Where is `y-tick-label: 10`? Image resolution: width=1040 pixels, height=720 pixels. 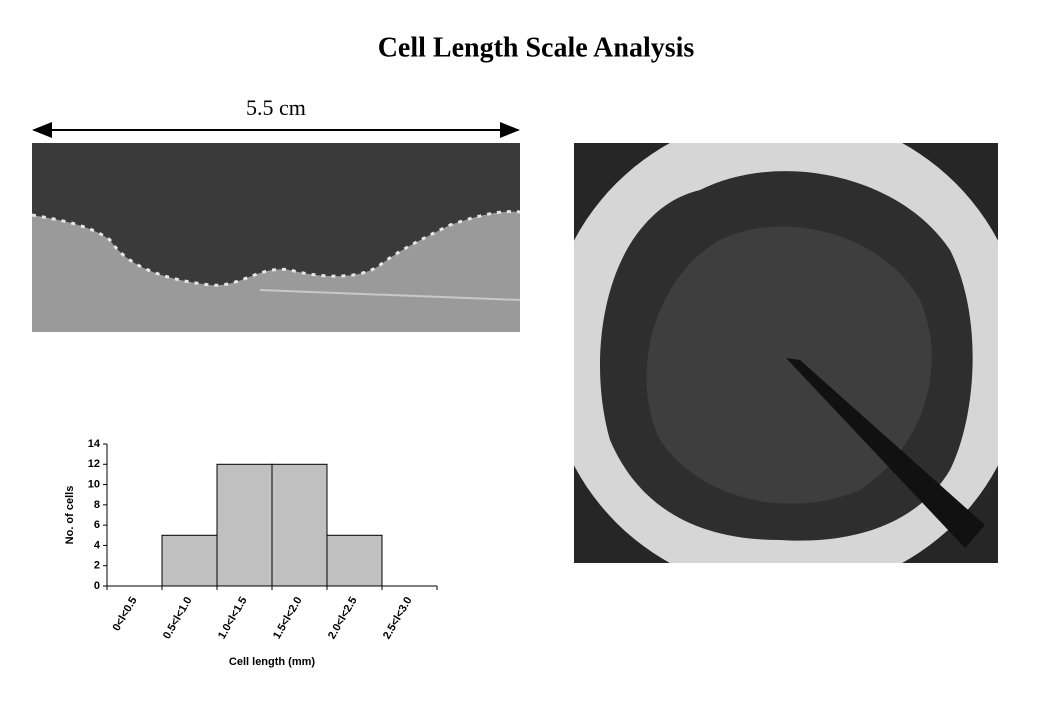
y-tick-label: 10 is located at coordinates (94, 484).